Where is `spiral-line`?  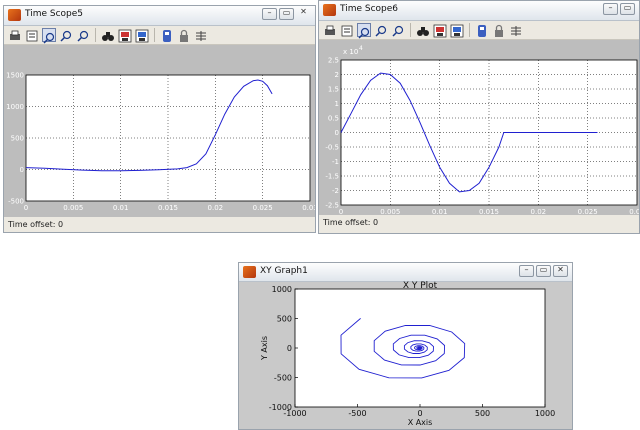
spiral-line is located at coordinates (403, 348).